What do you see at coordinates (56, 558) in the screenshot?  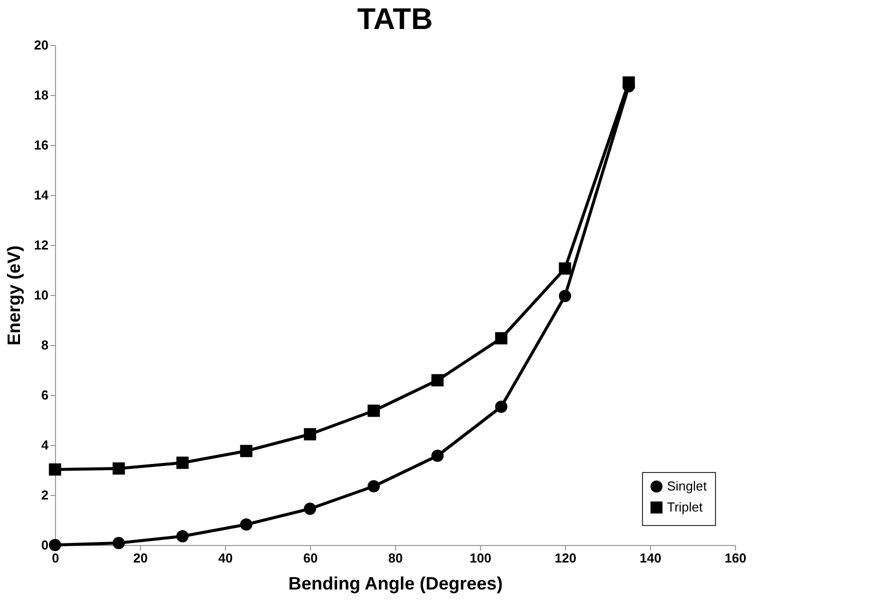 I see `x-tick-label: 0` at bounding box center [56, 558].